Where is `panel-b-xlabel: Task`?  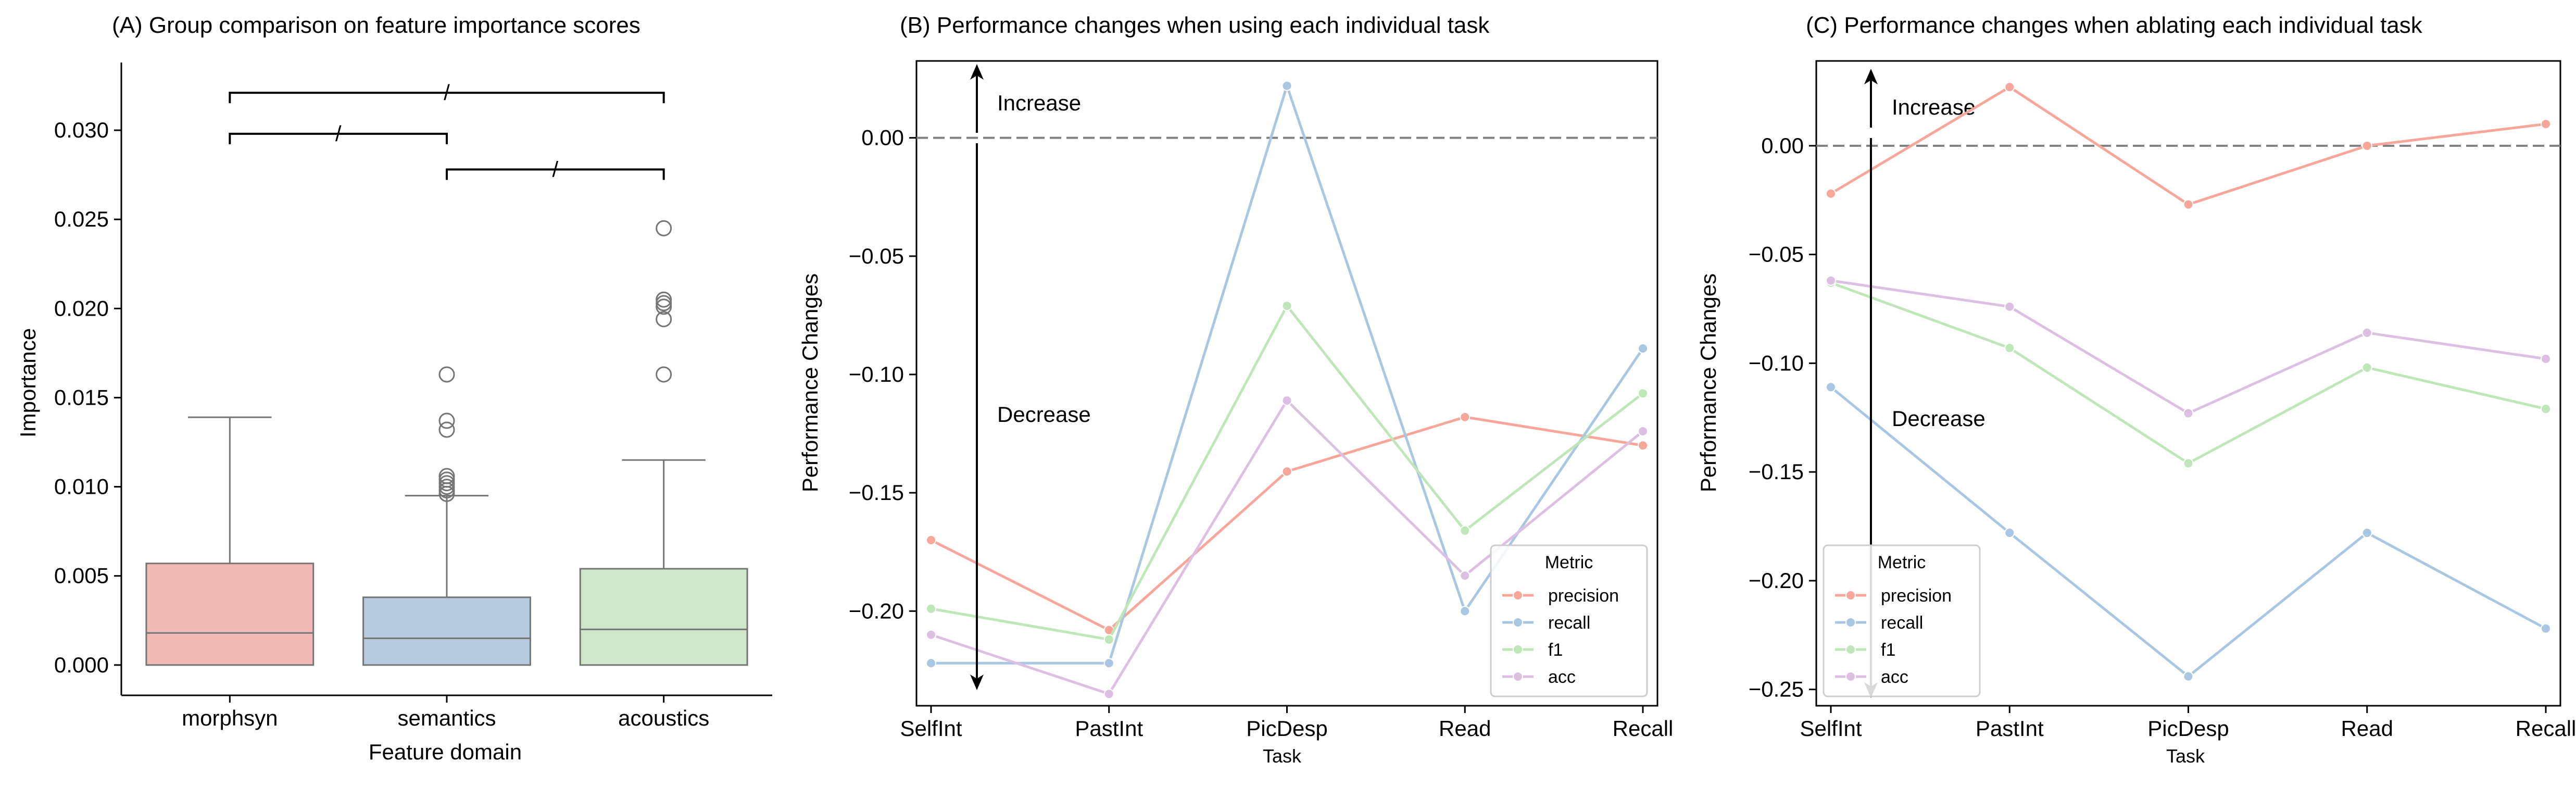
panel-b-xlabel: Task is located at coordinates (1282, 756).